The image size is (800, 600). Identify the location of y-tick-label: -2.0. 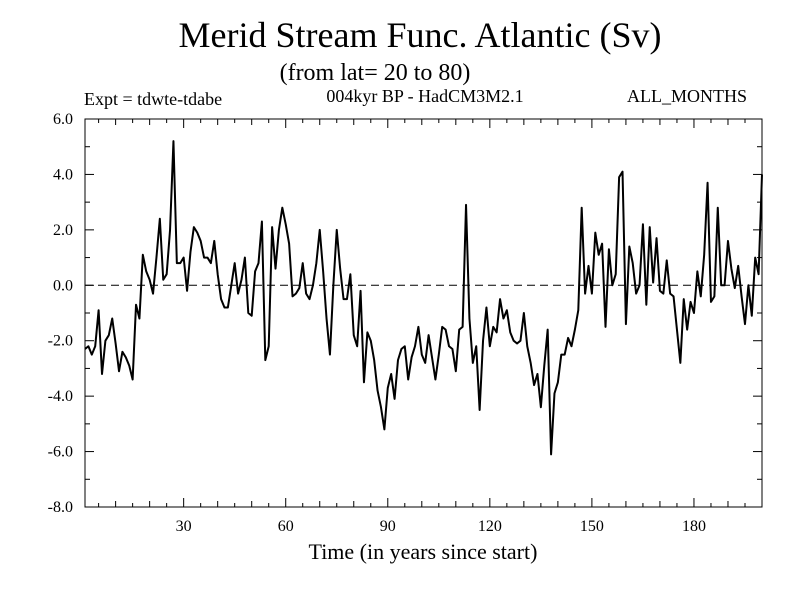
(60, 341).